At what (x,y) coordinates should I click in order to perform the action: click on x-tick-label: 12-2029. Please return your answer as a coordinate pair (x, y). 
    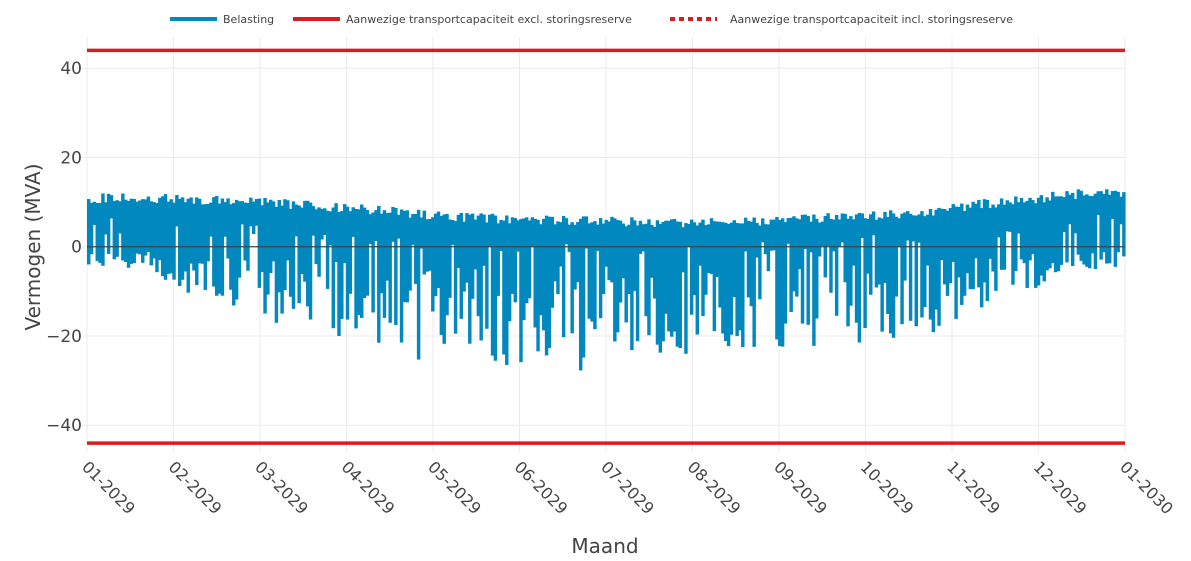
    Looking at the image, I should click on (1060, 487).